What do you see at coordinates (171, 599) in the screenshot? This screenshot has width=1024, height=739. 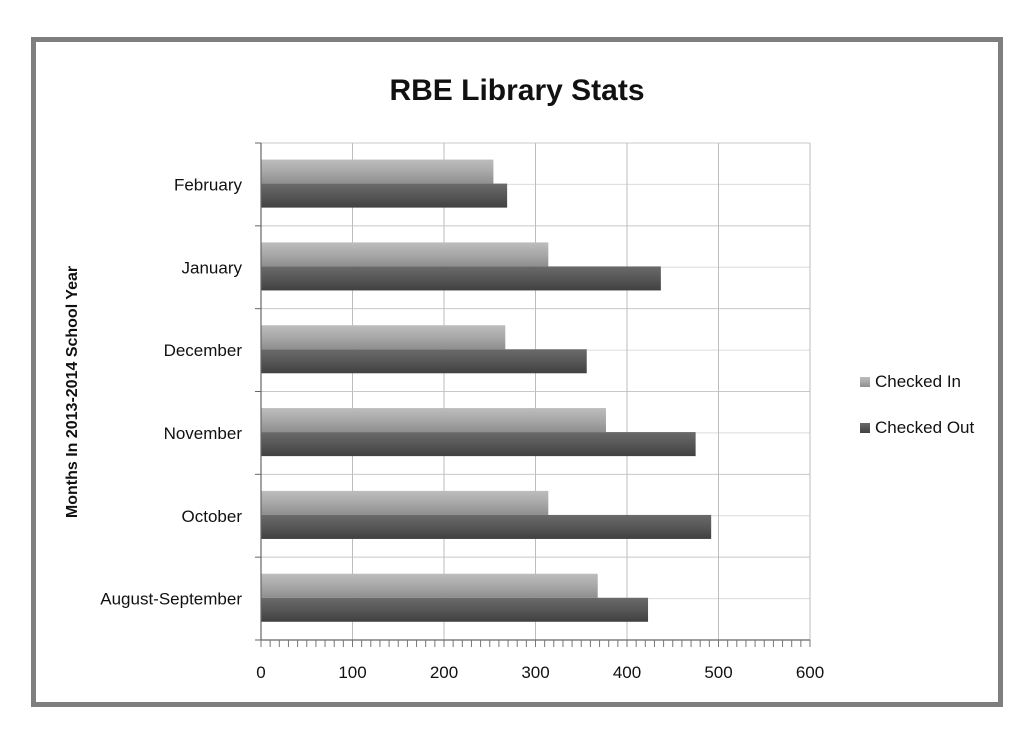 I see `category-label: August-September` at bounding box center [171, 599].